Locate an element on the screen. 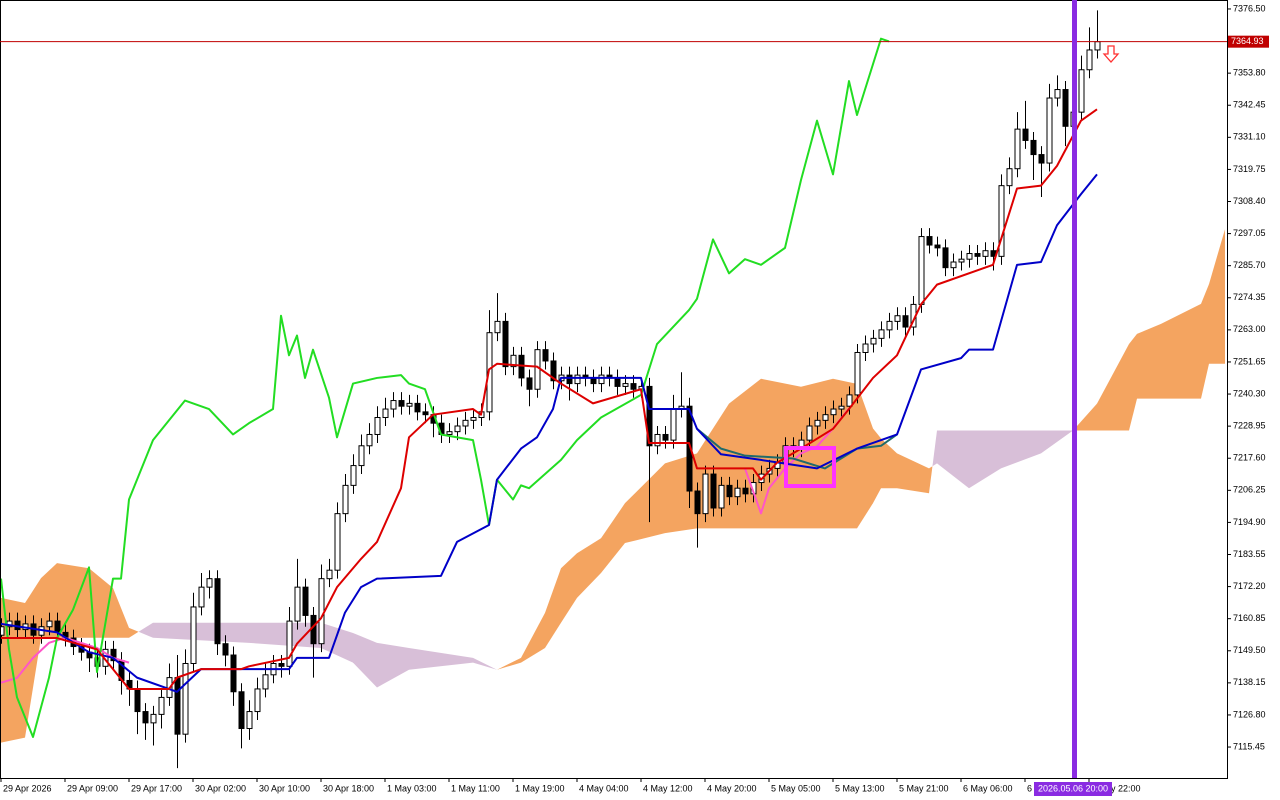  sell-arrow is located at coordinates (1111, 54).